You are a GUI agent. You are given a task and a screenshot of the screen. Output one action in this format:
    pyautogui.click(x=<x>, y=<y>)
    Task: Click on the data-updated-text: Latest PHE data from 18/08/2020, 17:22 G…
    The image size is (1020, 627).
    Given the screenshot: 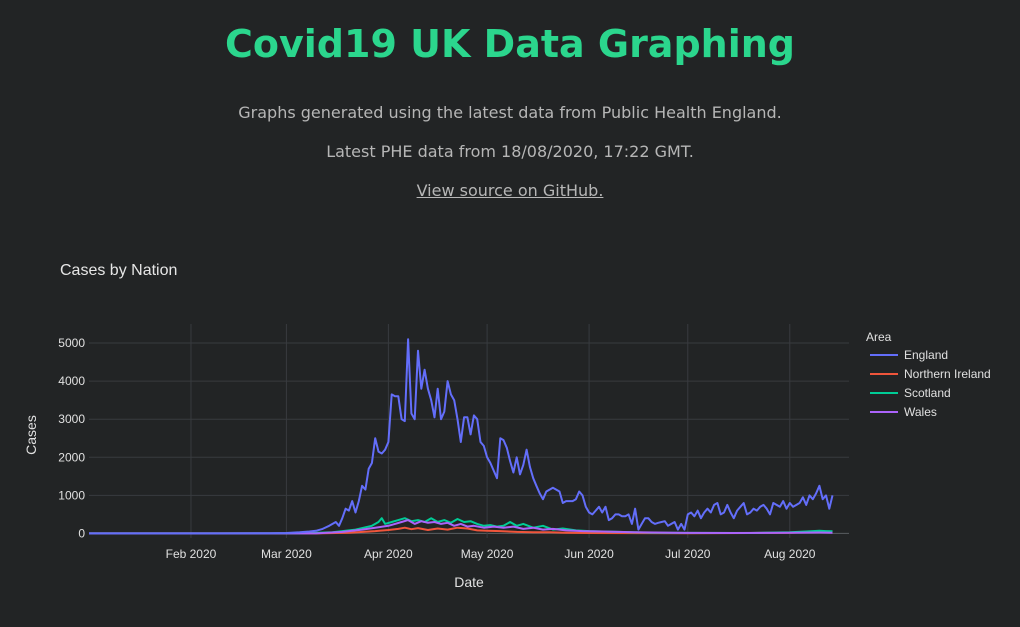 What is the action you would take?
    pyautogui.click(x=510, y=151)
    